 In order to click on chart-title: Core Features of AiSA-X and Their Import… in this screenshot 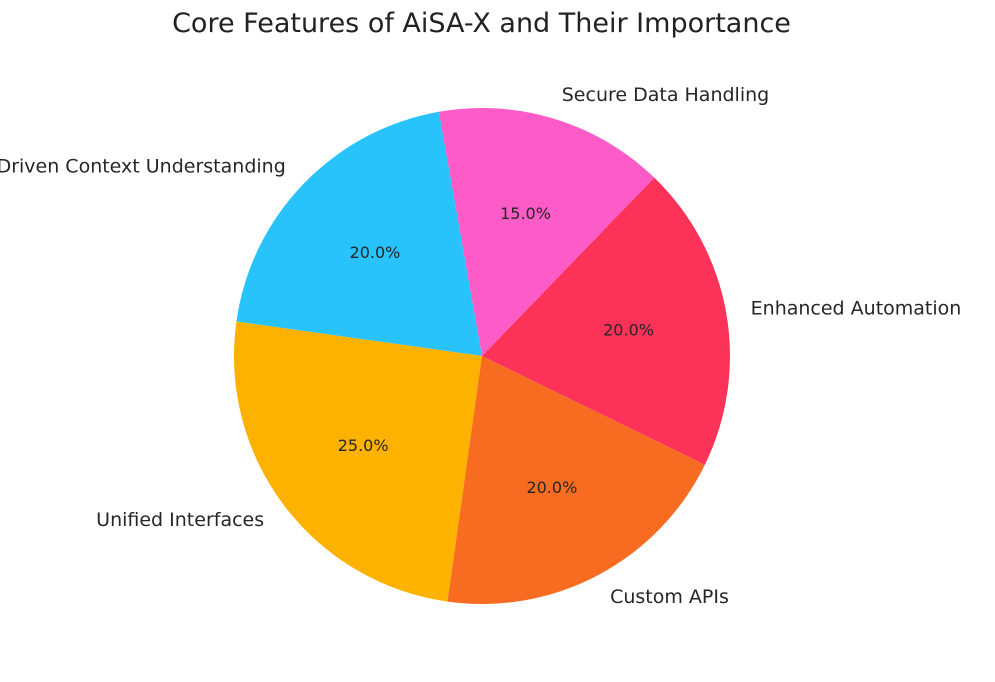, I will do `click(481, 23)`.